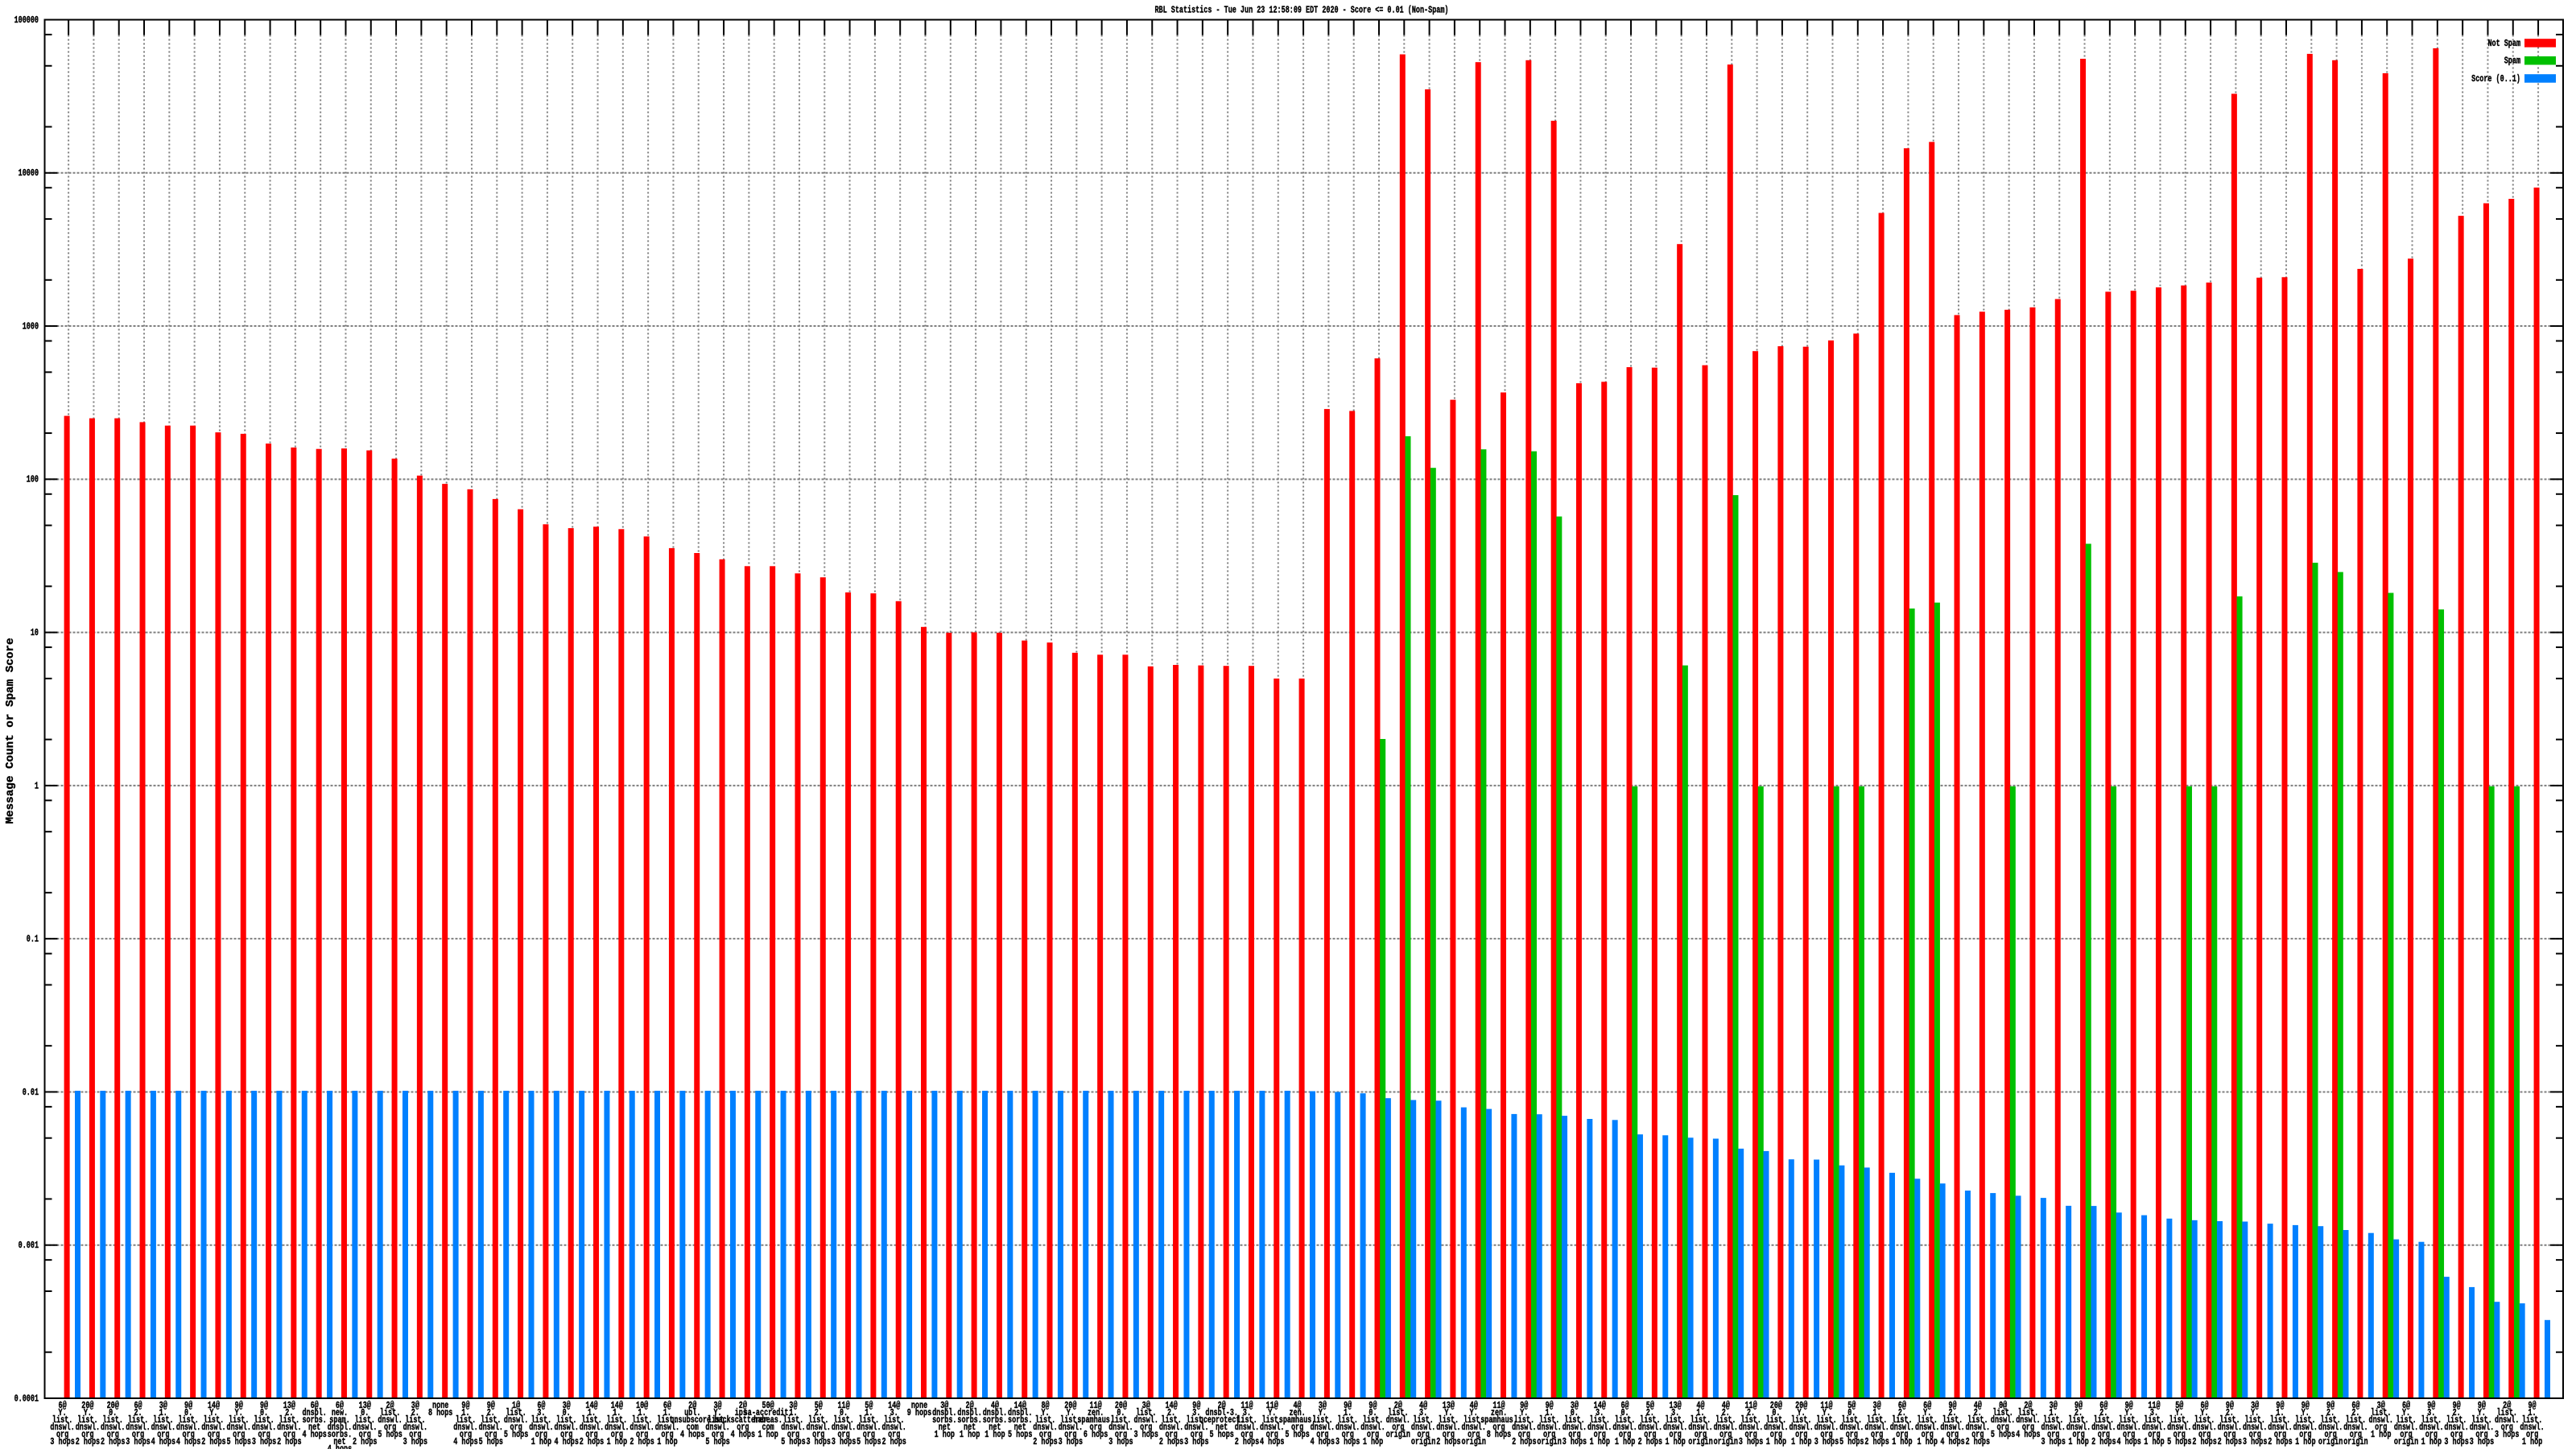 This screenshot has height=1453, width=2576. What do you see at coordinates (314, 1412) in the screenshot?
I see `svg-text: dnsbl.` at bounding box center [314, 1412].